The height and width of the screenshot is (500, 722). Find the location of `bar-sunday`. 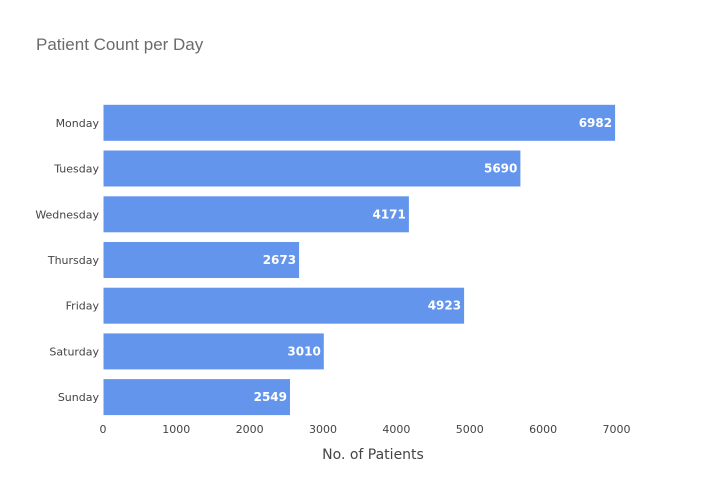

bar-sunday is located at coordinates (196, 397).